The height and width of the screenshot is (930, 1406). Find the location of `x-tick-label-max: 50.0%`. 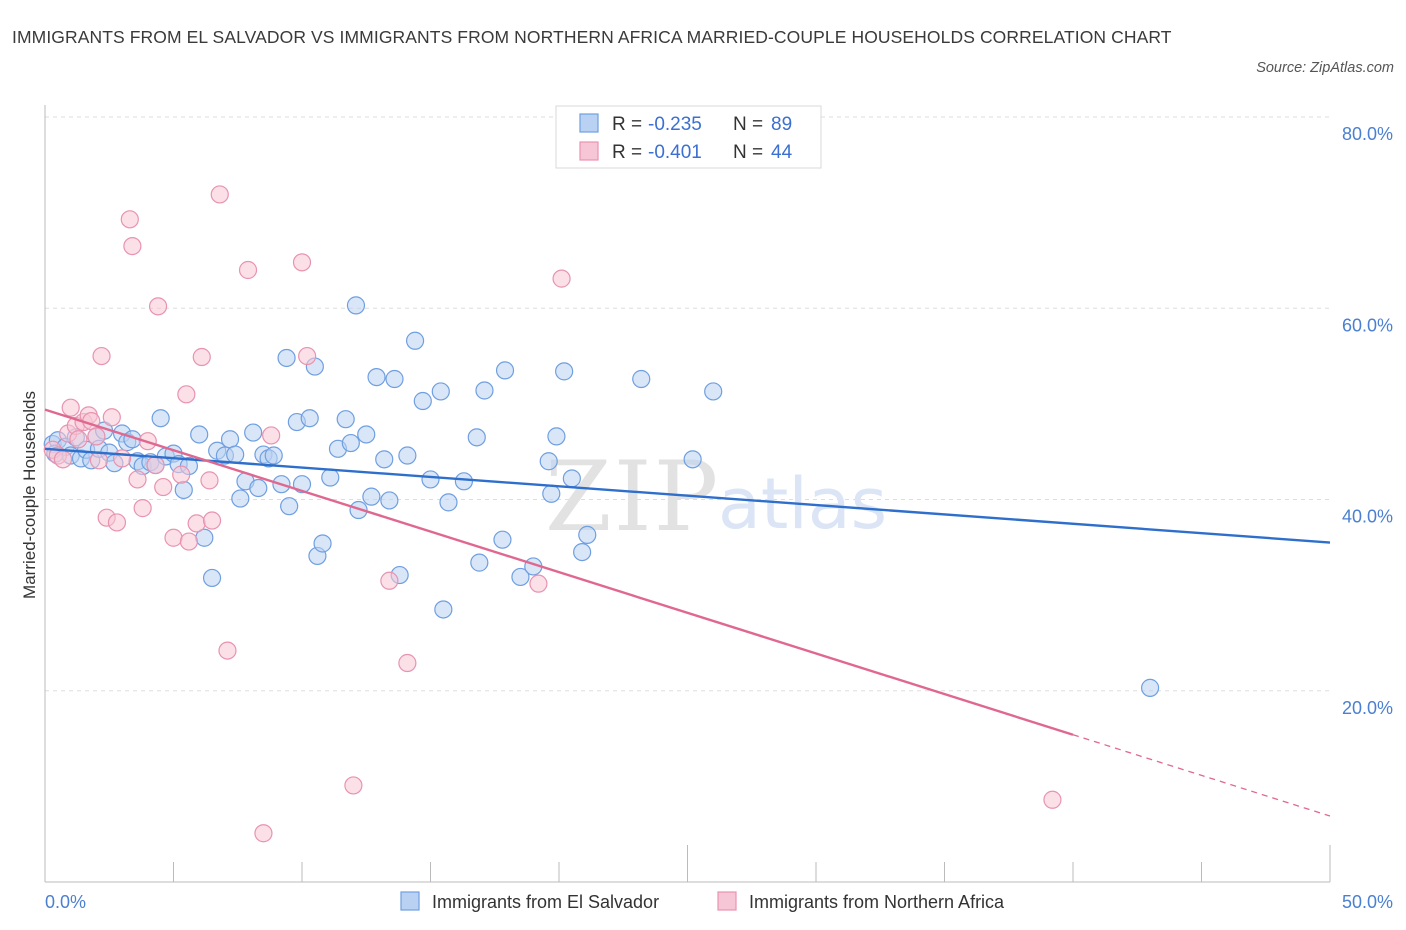

x-tick-label-max: 50.0% is located at coordinates (1367, 902).